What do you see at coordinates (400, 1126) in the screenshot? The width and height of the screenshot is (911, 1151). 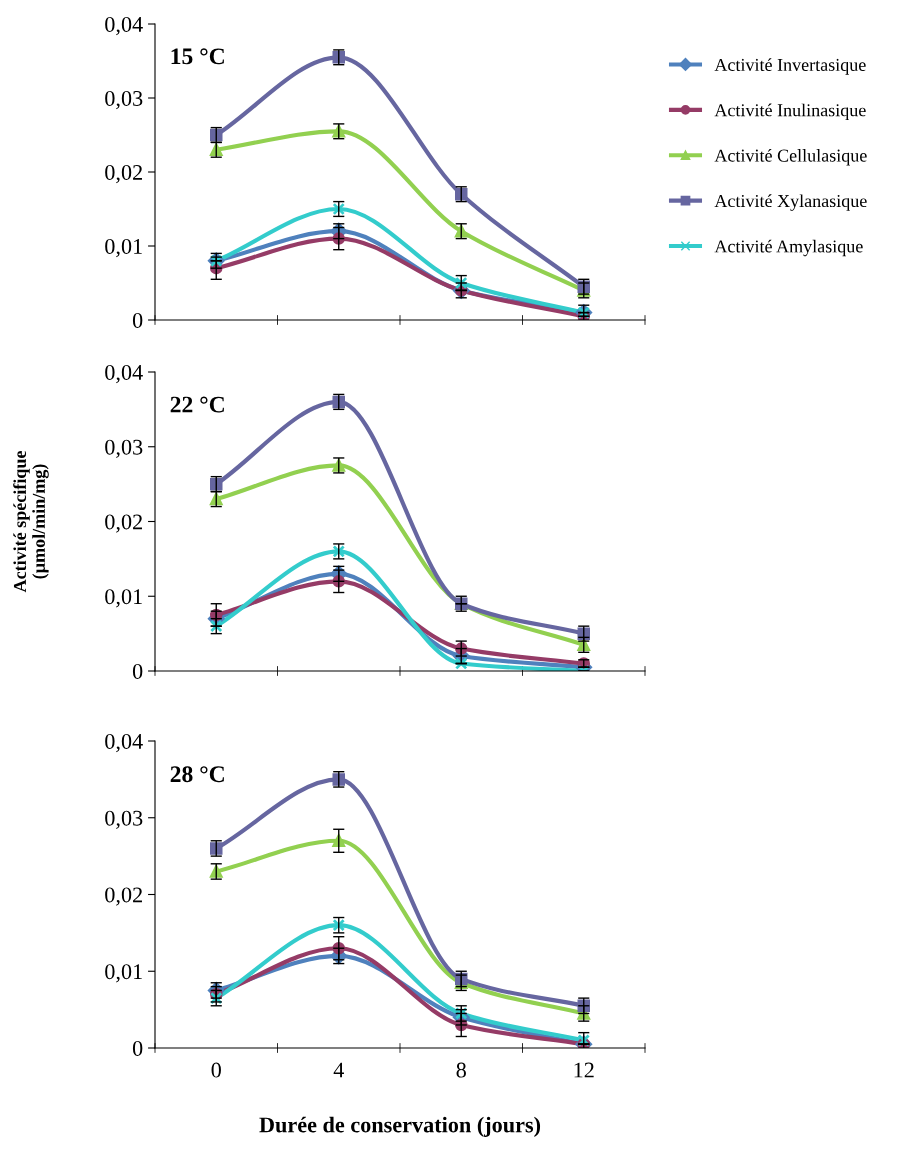 I see `x-axis-title: Durée de conservation (jours)` at bounding box center [400, 1126].